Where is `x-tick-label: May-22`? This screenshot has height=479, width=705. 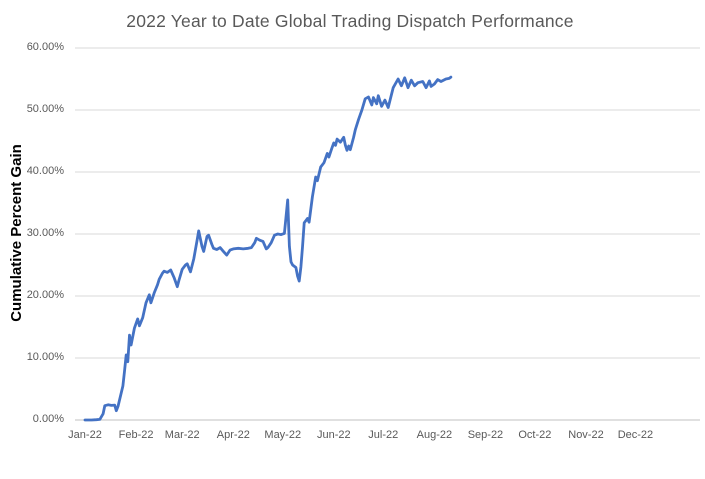 x-tick-label: May-22 is located at coordinates (283, 435).